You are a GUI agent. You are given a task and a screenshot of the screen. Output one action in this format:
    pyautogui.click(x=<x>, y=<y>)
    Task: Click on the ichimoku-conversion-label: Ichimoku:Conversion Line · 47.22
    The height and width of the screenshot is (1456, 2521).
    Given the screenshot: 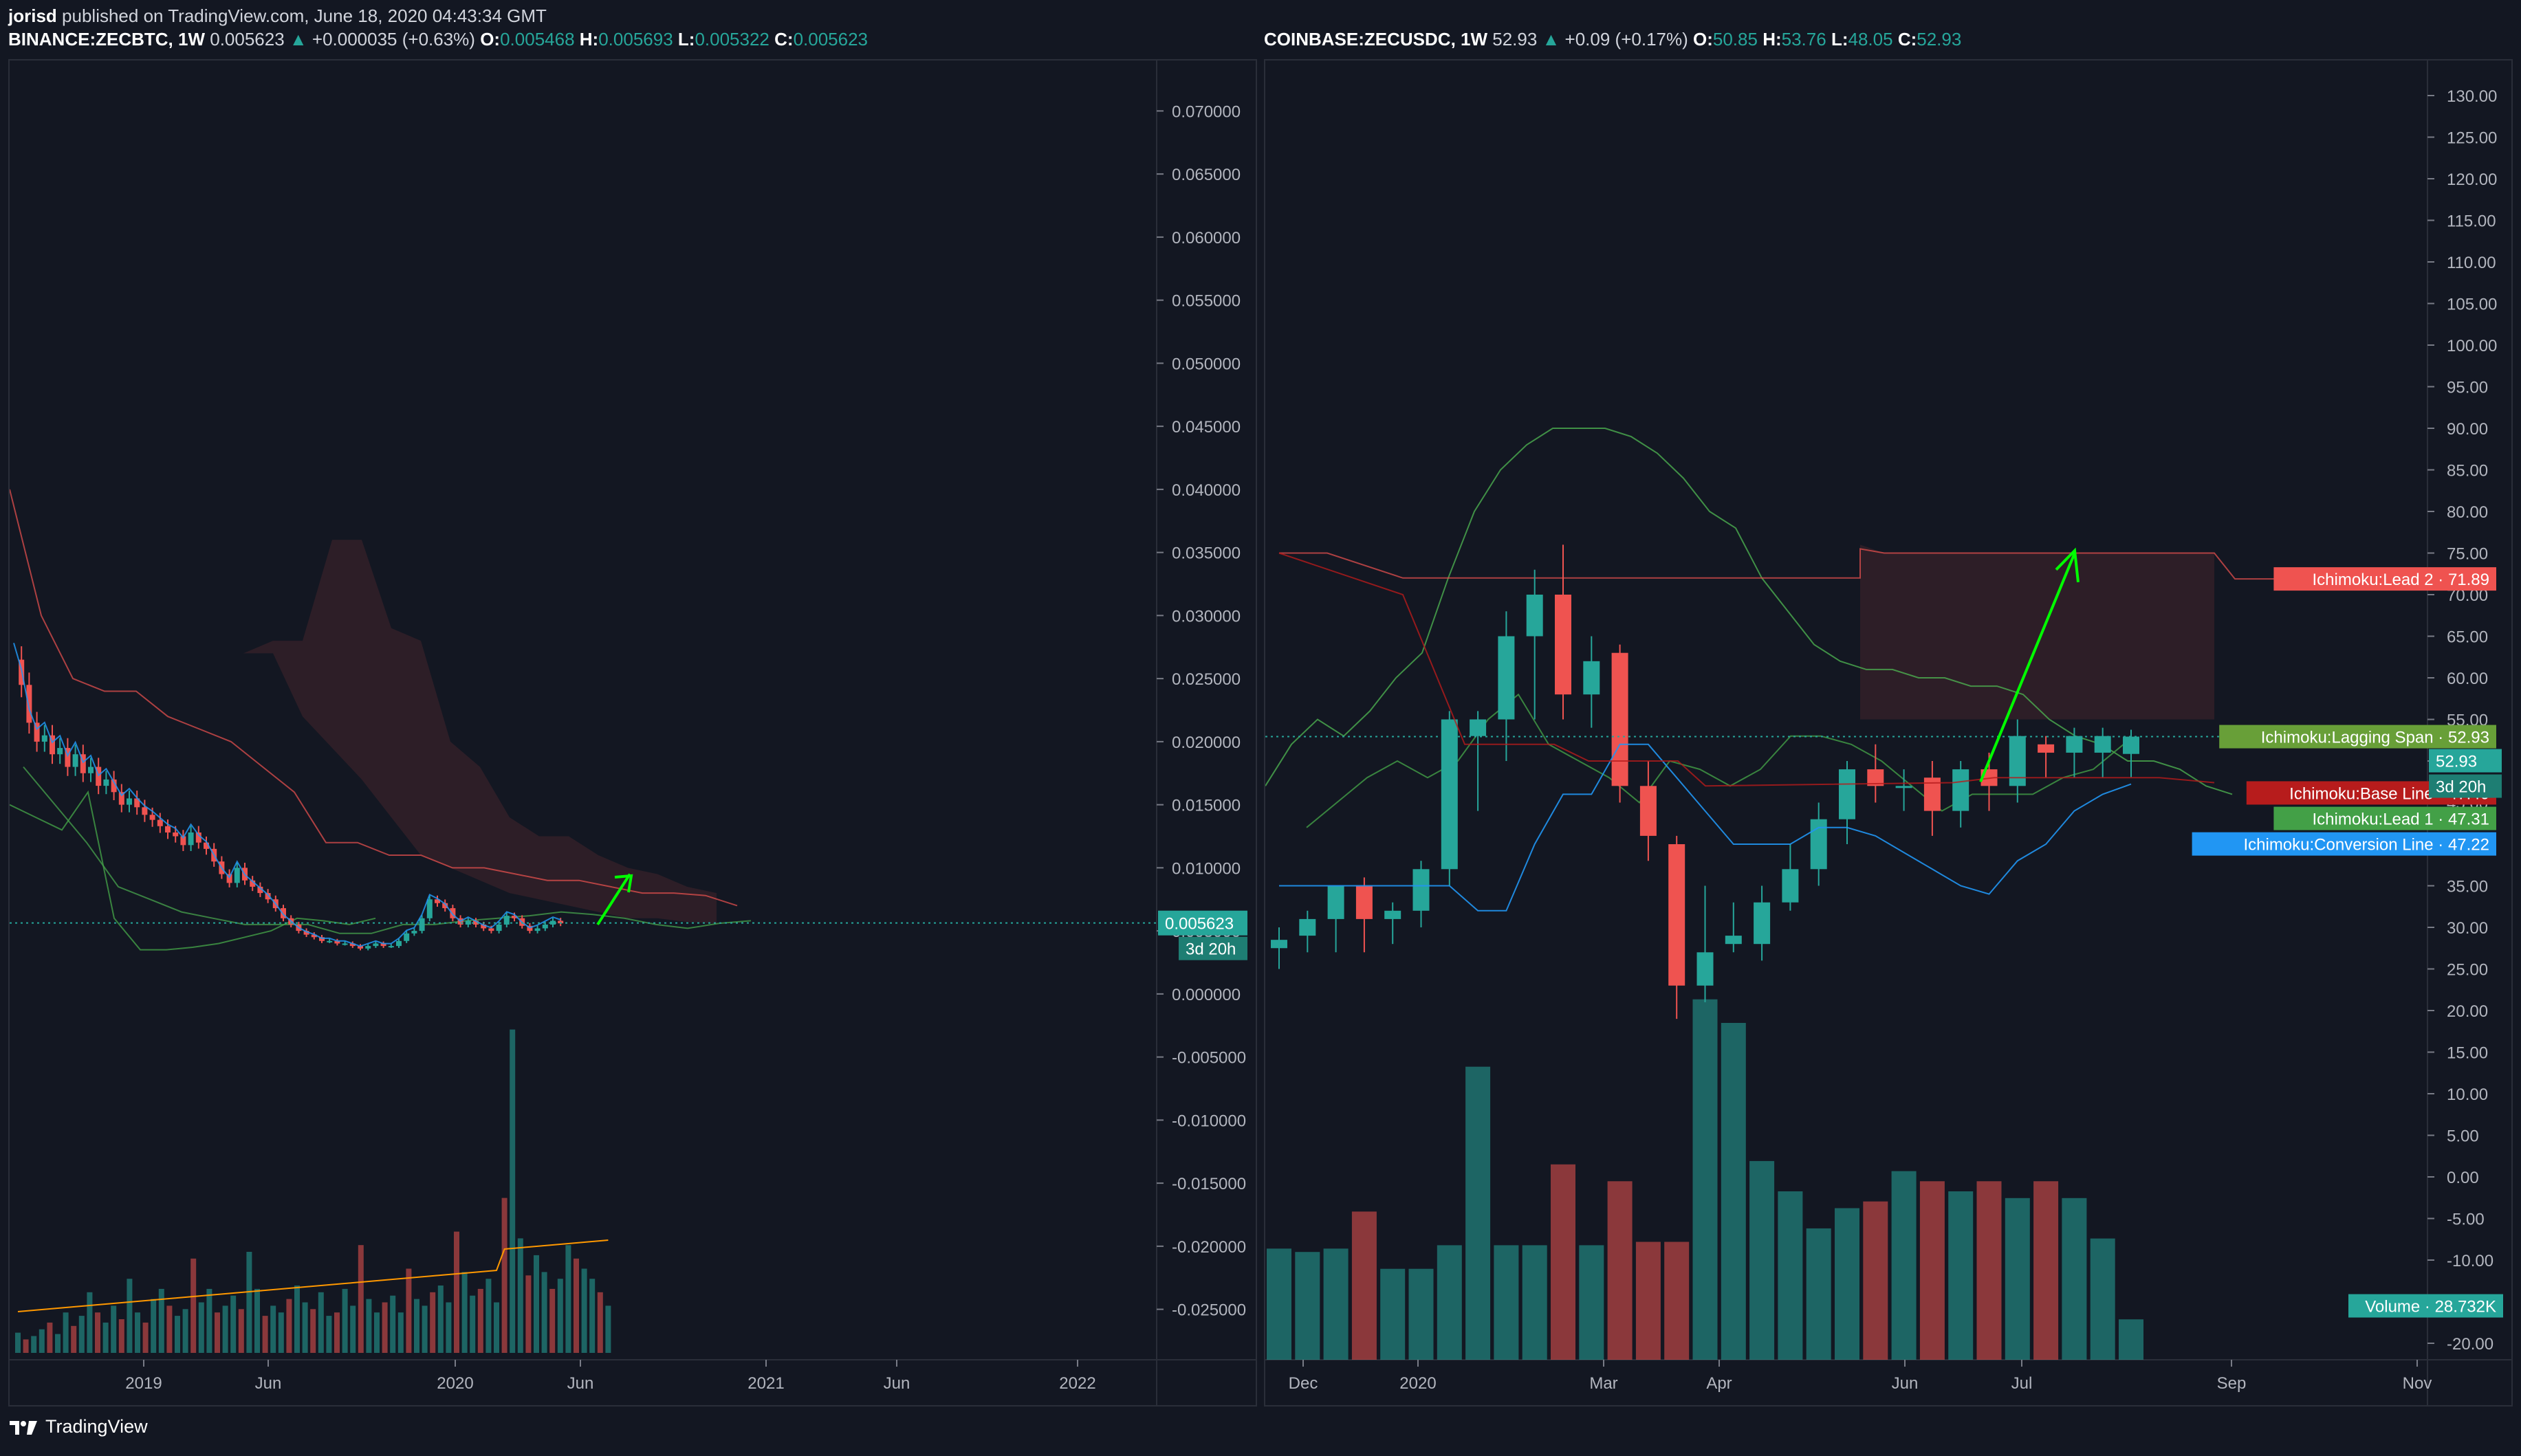 What is the action you would take?
    pyautogui.click(x=2366, y=845)
    